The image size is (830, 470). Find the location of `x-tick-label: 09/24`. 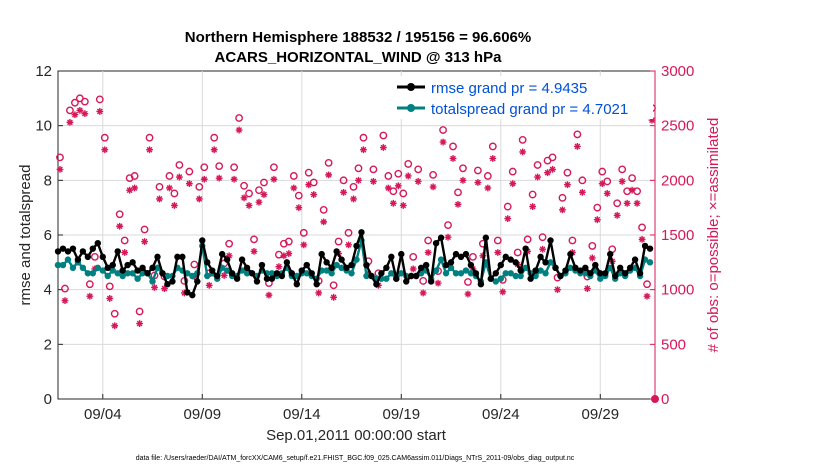

x-tick-label: 09/24 is located at coordinates (501, 414).